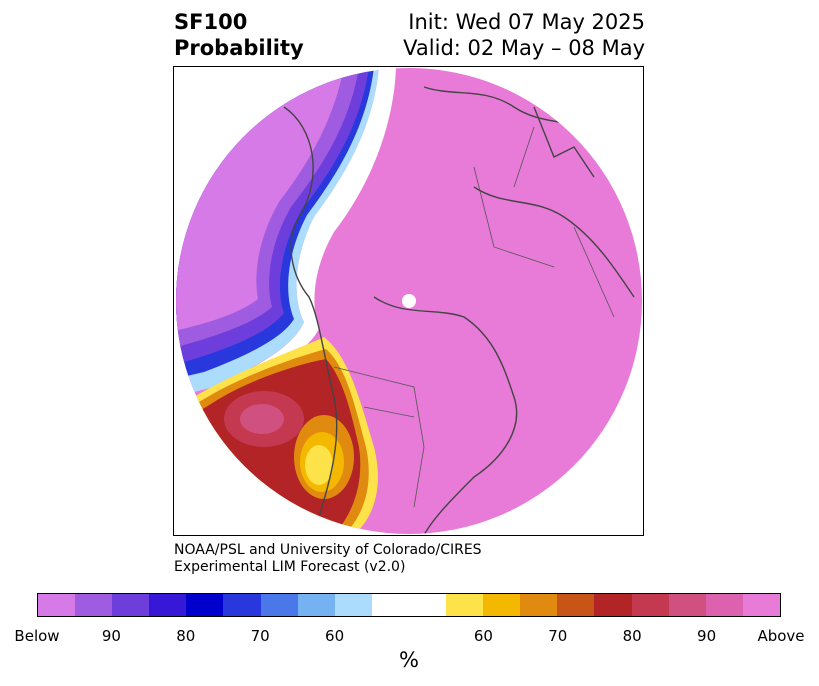 Image resolution: width=819 pixels, height=686 pixels. What do you see at coordinates (295, 232) in the screenshot?
I see `neutral-band` at bounding box center [295, 232].